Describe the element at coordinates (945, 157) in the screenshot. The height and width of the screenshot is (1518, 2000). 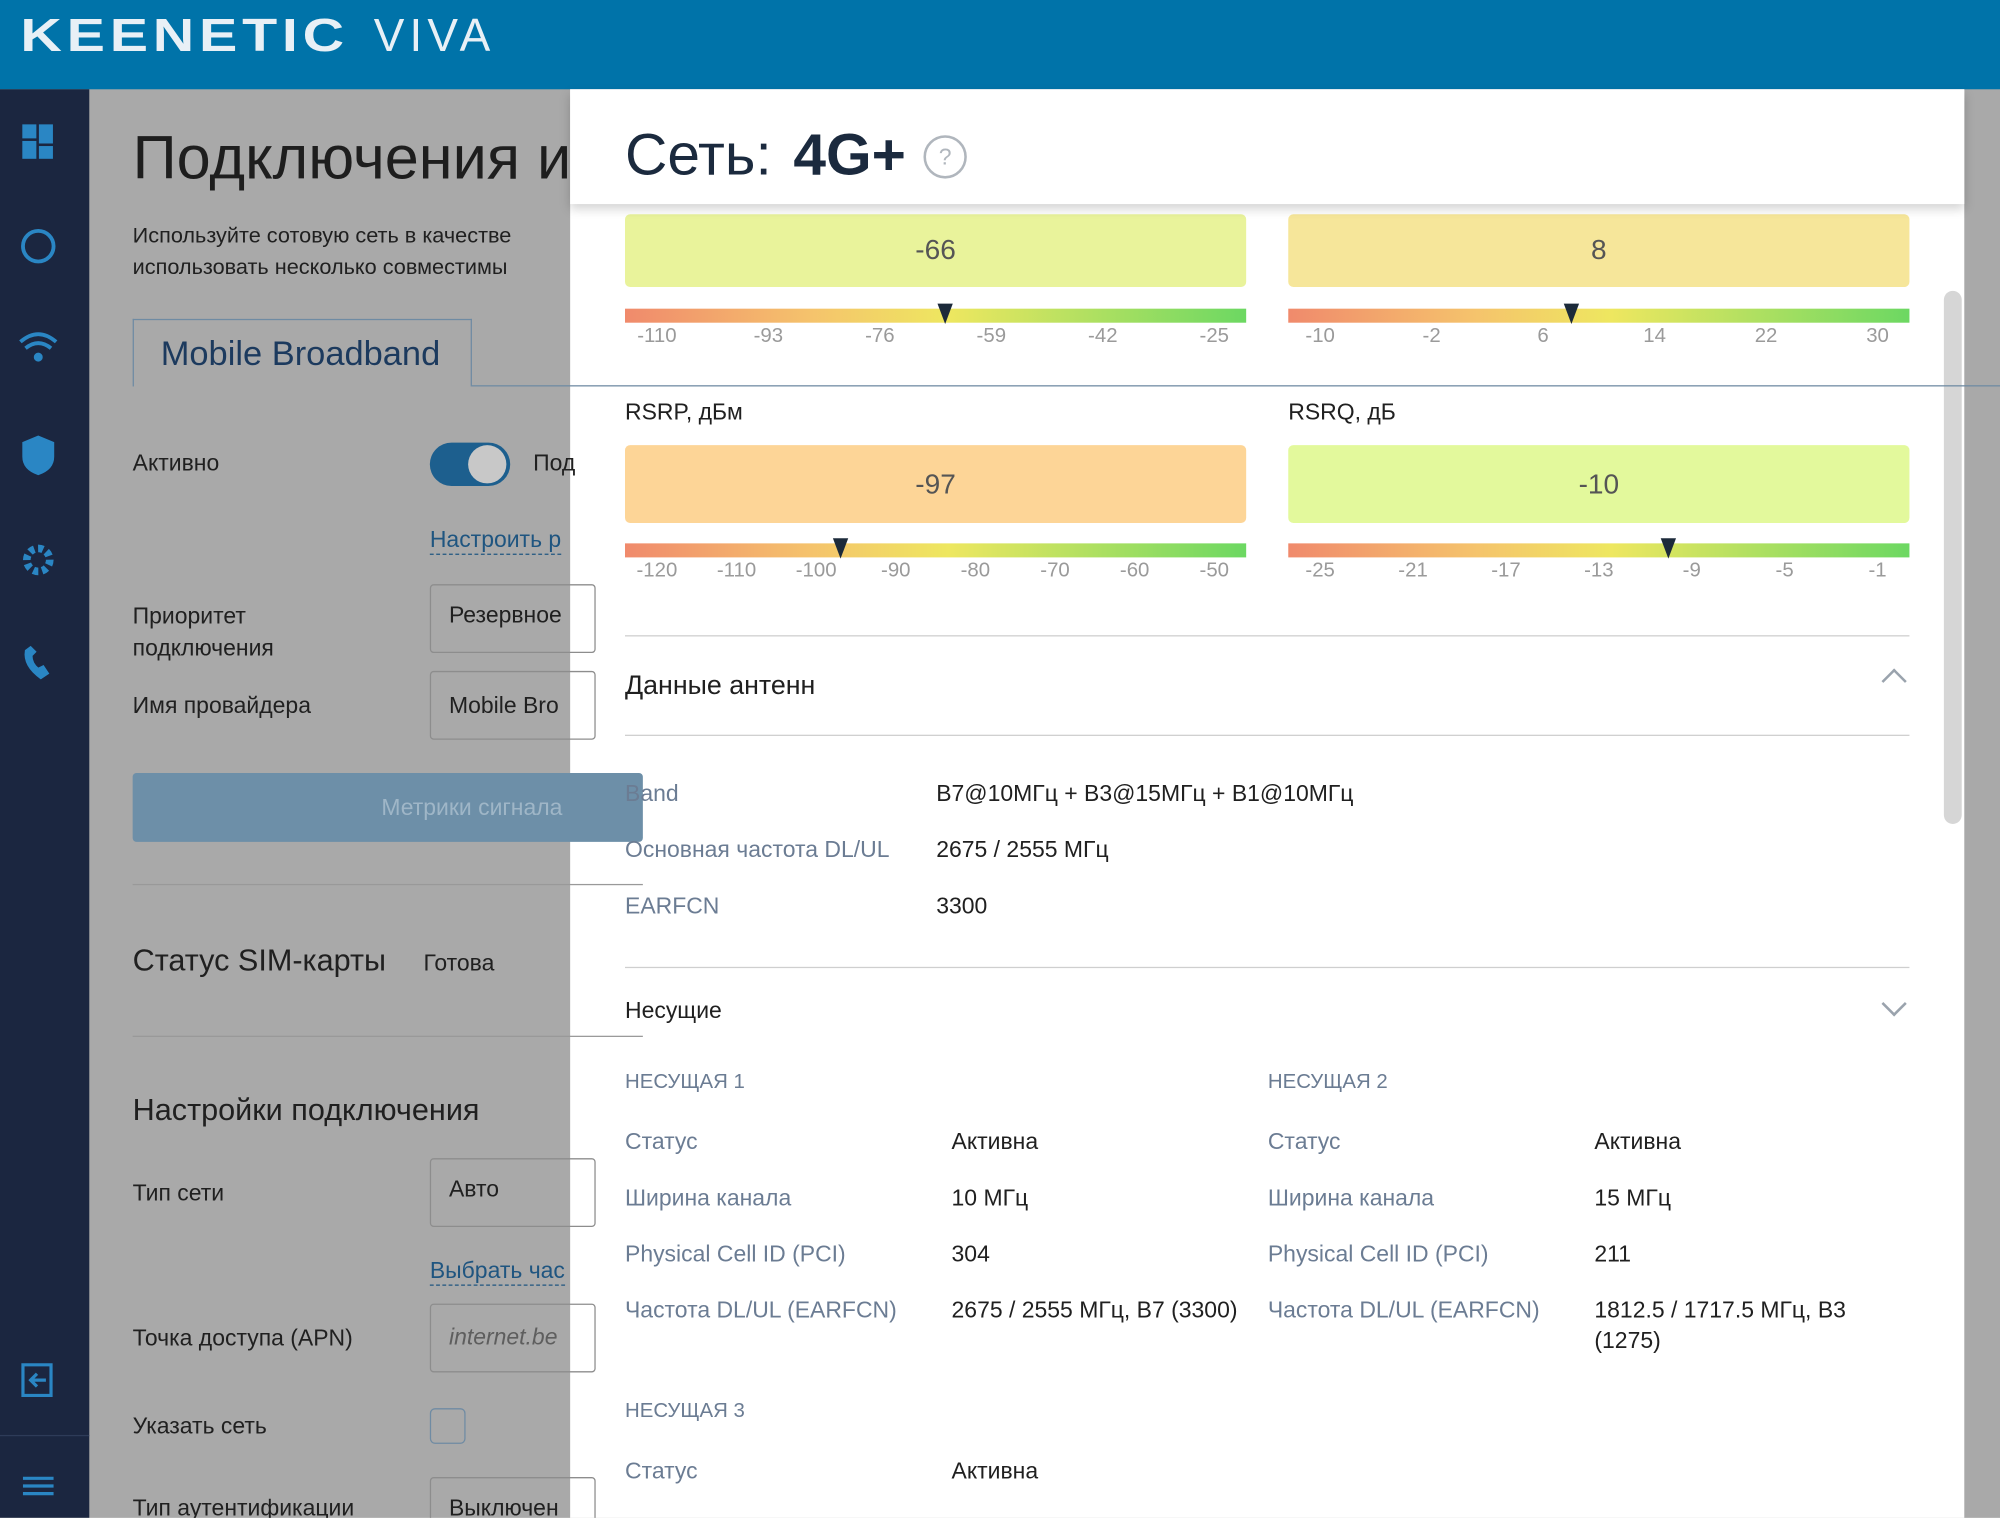
I see `help-icon: ?` at that location.